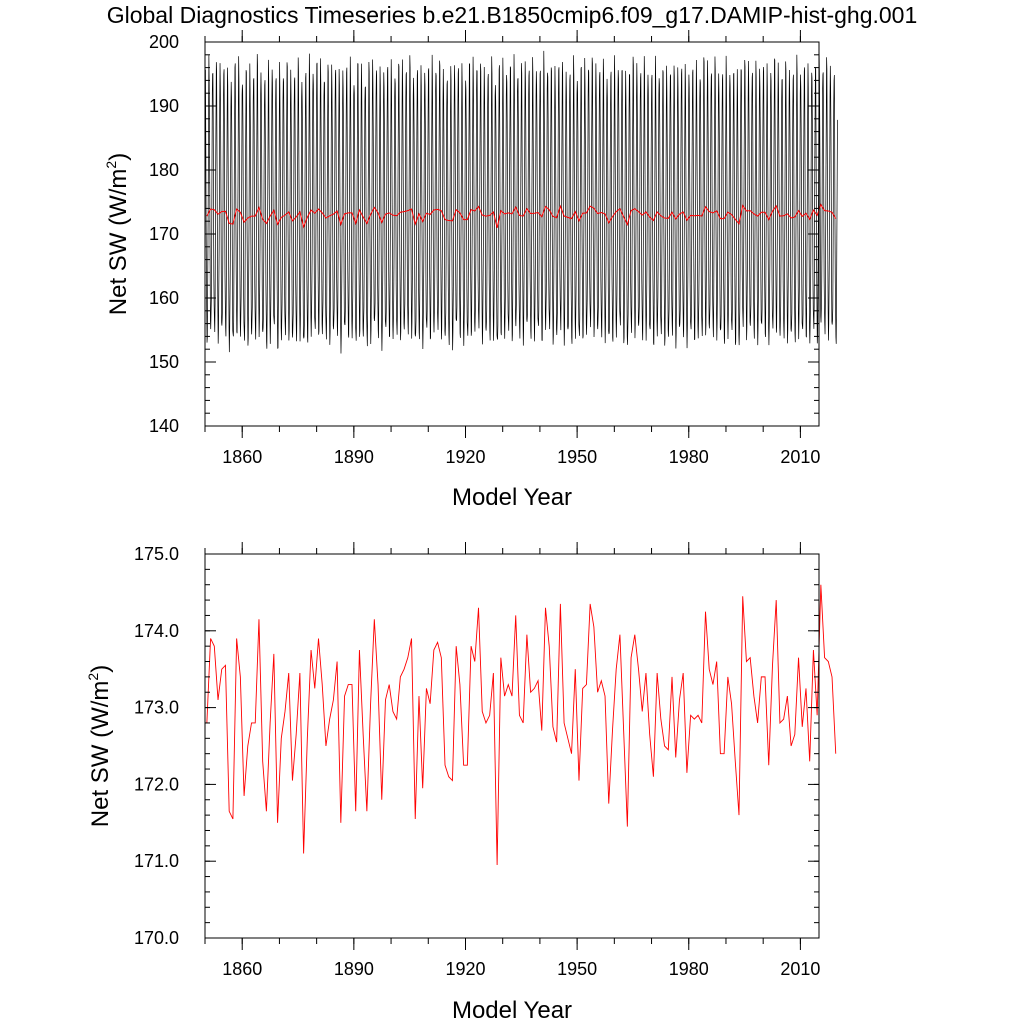 The height and width of the screenshot is (1024, 1024). Describe the element at coordinates (689, 969) in the screenshot. I see `bottom-x-tick-label: 1980` at that location.